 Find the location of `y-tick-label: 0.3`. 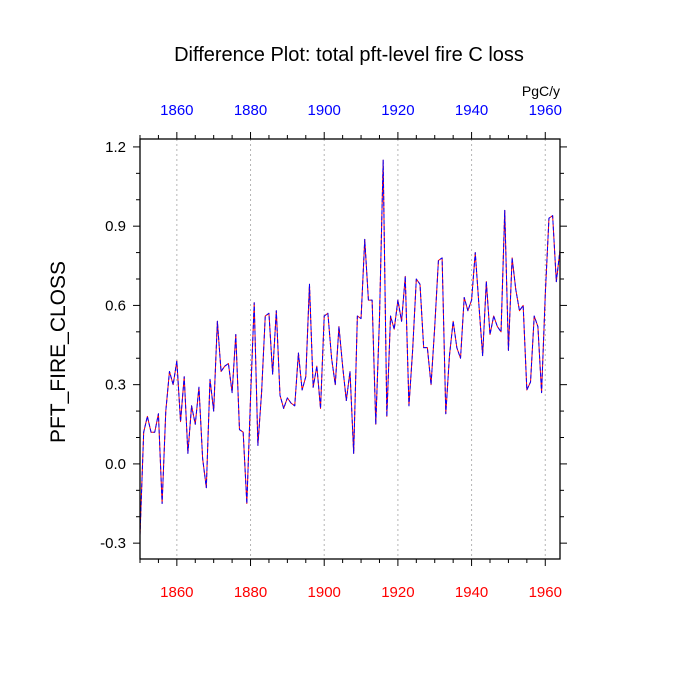

y-tick-label: 0.3 is located at coordinates (115, 385).